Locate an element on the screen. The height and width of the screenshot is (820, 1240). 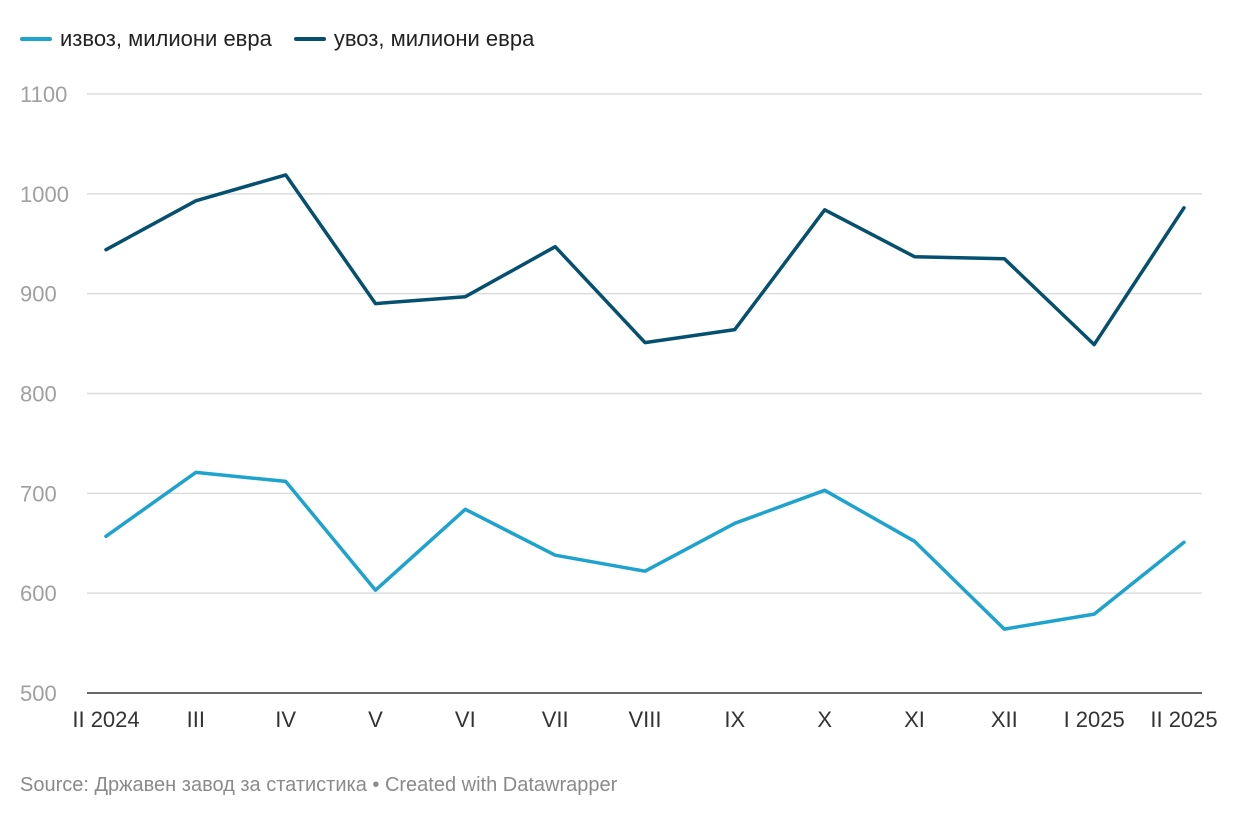
x-tick-label-5: VII is located at coordinates (555, 719).